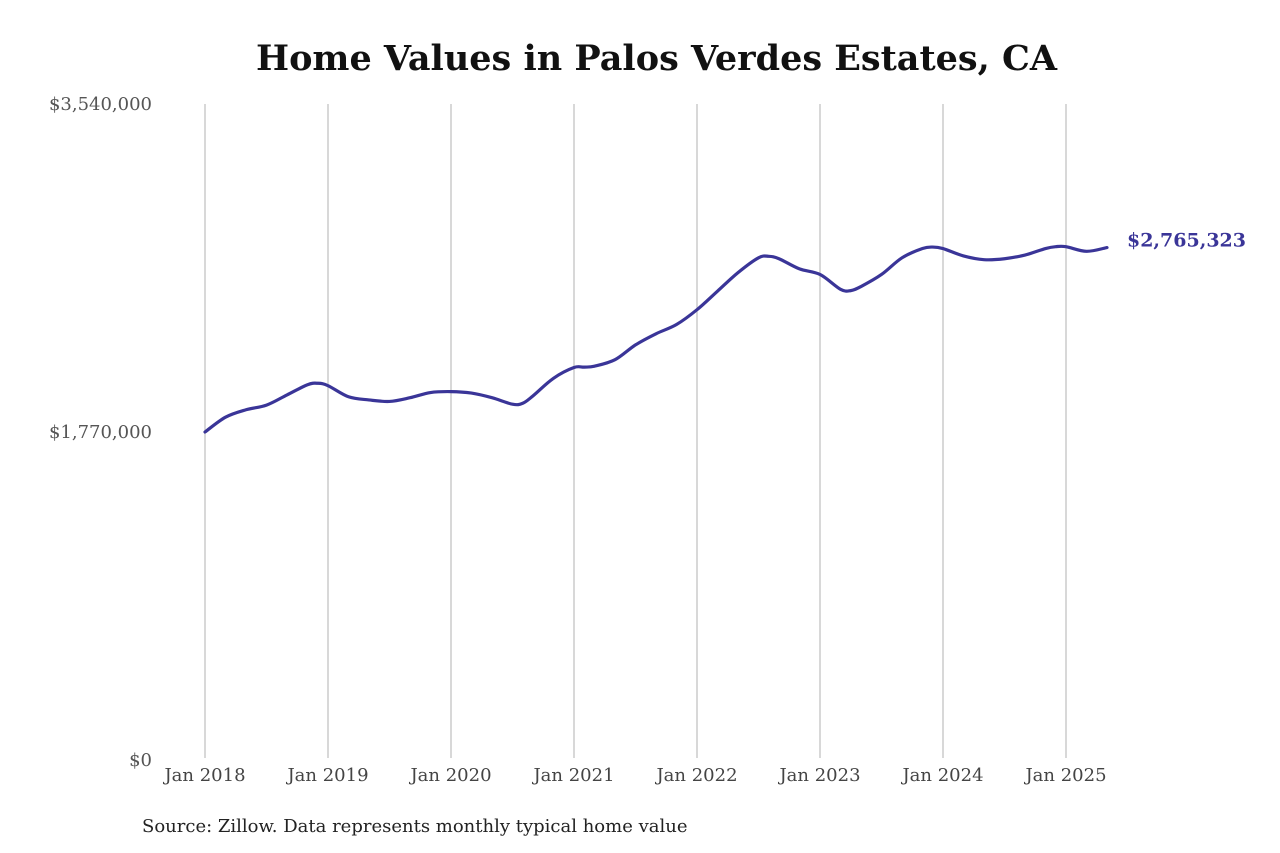  What do you see at coordinates (326, 775) in the screenshot?
I see `x-tick-label: Jan 2019` at bounding box center [326, 775].